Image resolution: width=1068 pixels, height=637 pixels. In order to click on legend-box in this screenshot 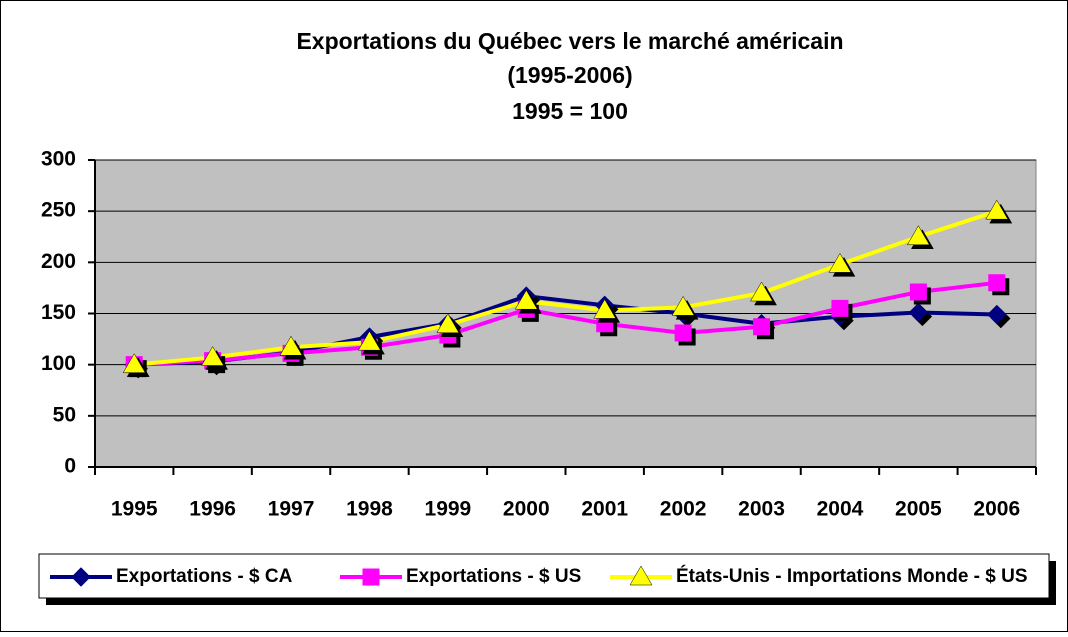, I will do `click(544, 576)`.